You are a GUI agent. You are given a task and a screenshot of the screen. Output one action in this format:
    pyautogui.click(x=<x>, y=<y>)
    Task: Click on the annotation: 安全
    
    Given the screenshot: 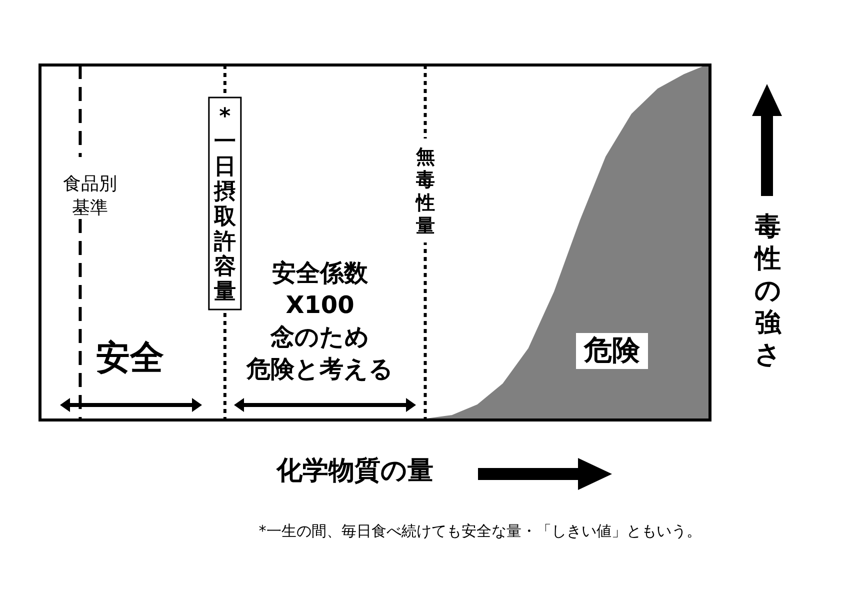 What is the action you would take?
    pyautogui.click(x=130, y=358)
    